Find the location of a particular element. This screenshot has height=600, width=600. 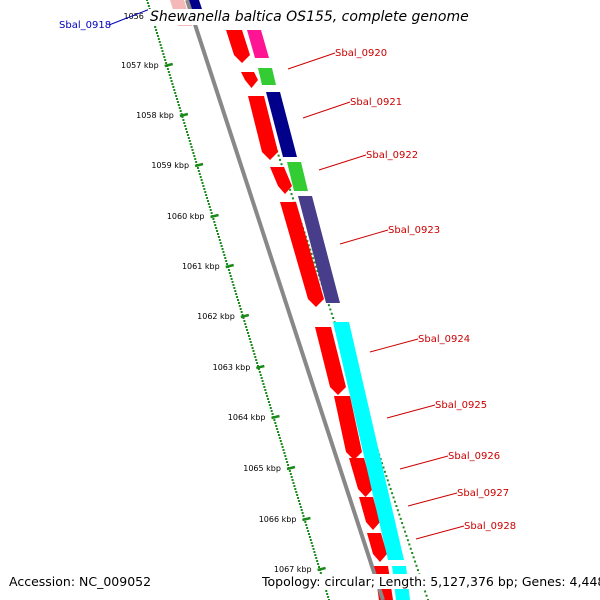

tick-label: 1063 kbp is located at coordinates (232, 367).